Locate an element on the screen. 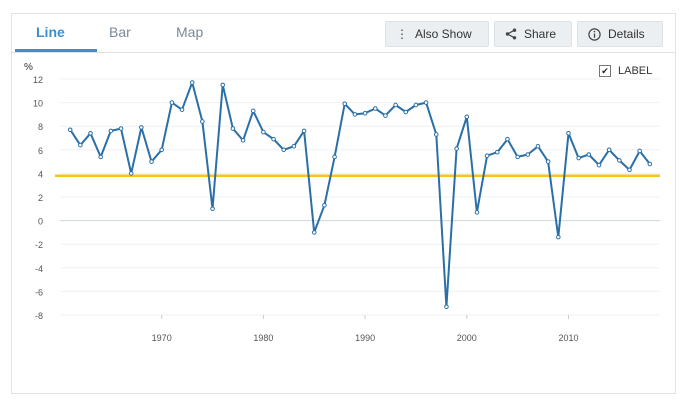  y-tick-label: 0 is located at coordinates (40, 222).